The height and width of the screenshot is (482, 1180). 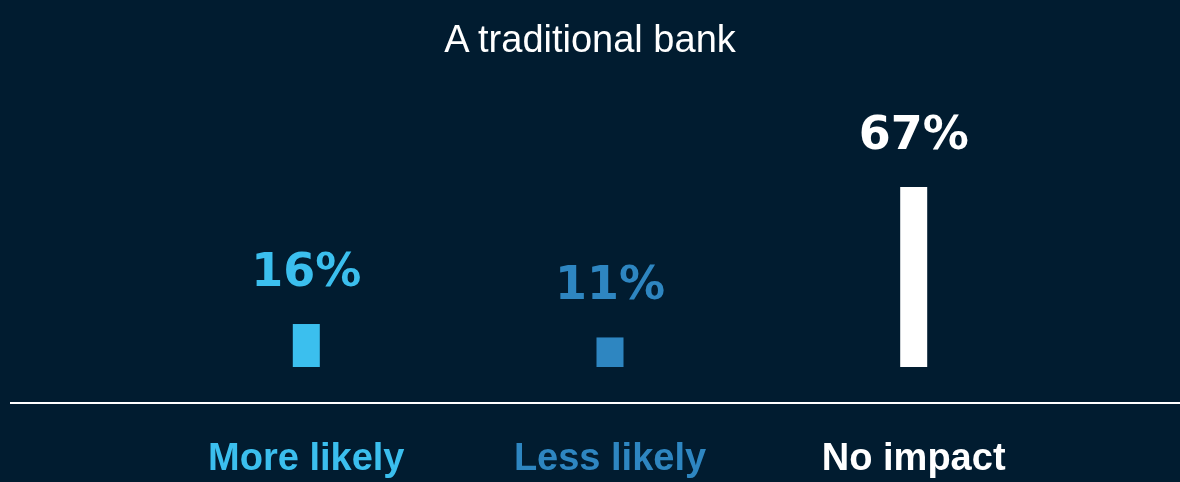 What do you see at coordinates (306, 457) in the screenshot?
I see `x-tick-label: More likely` at bounding box center [306, 457].